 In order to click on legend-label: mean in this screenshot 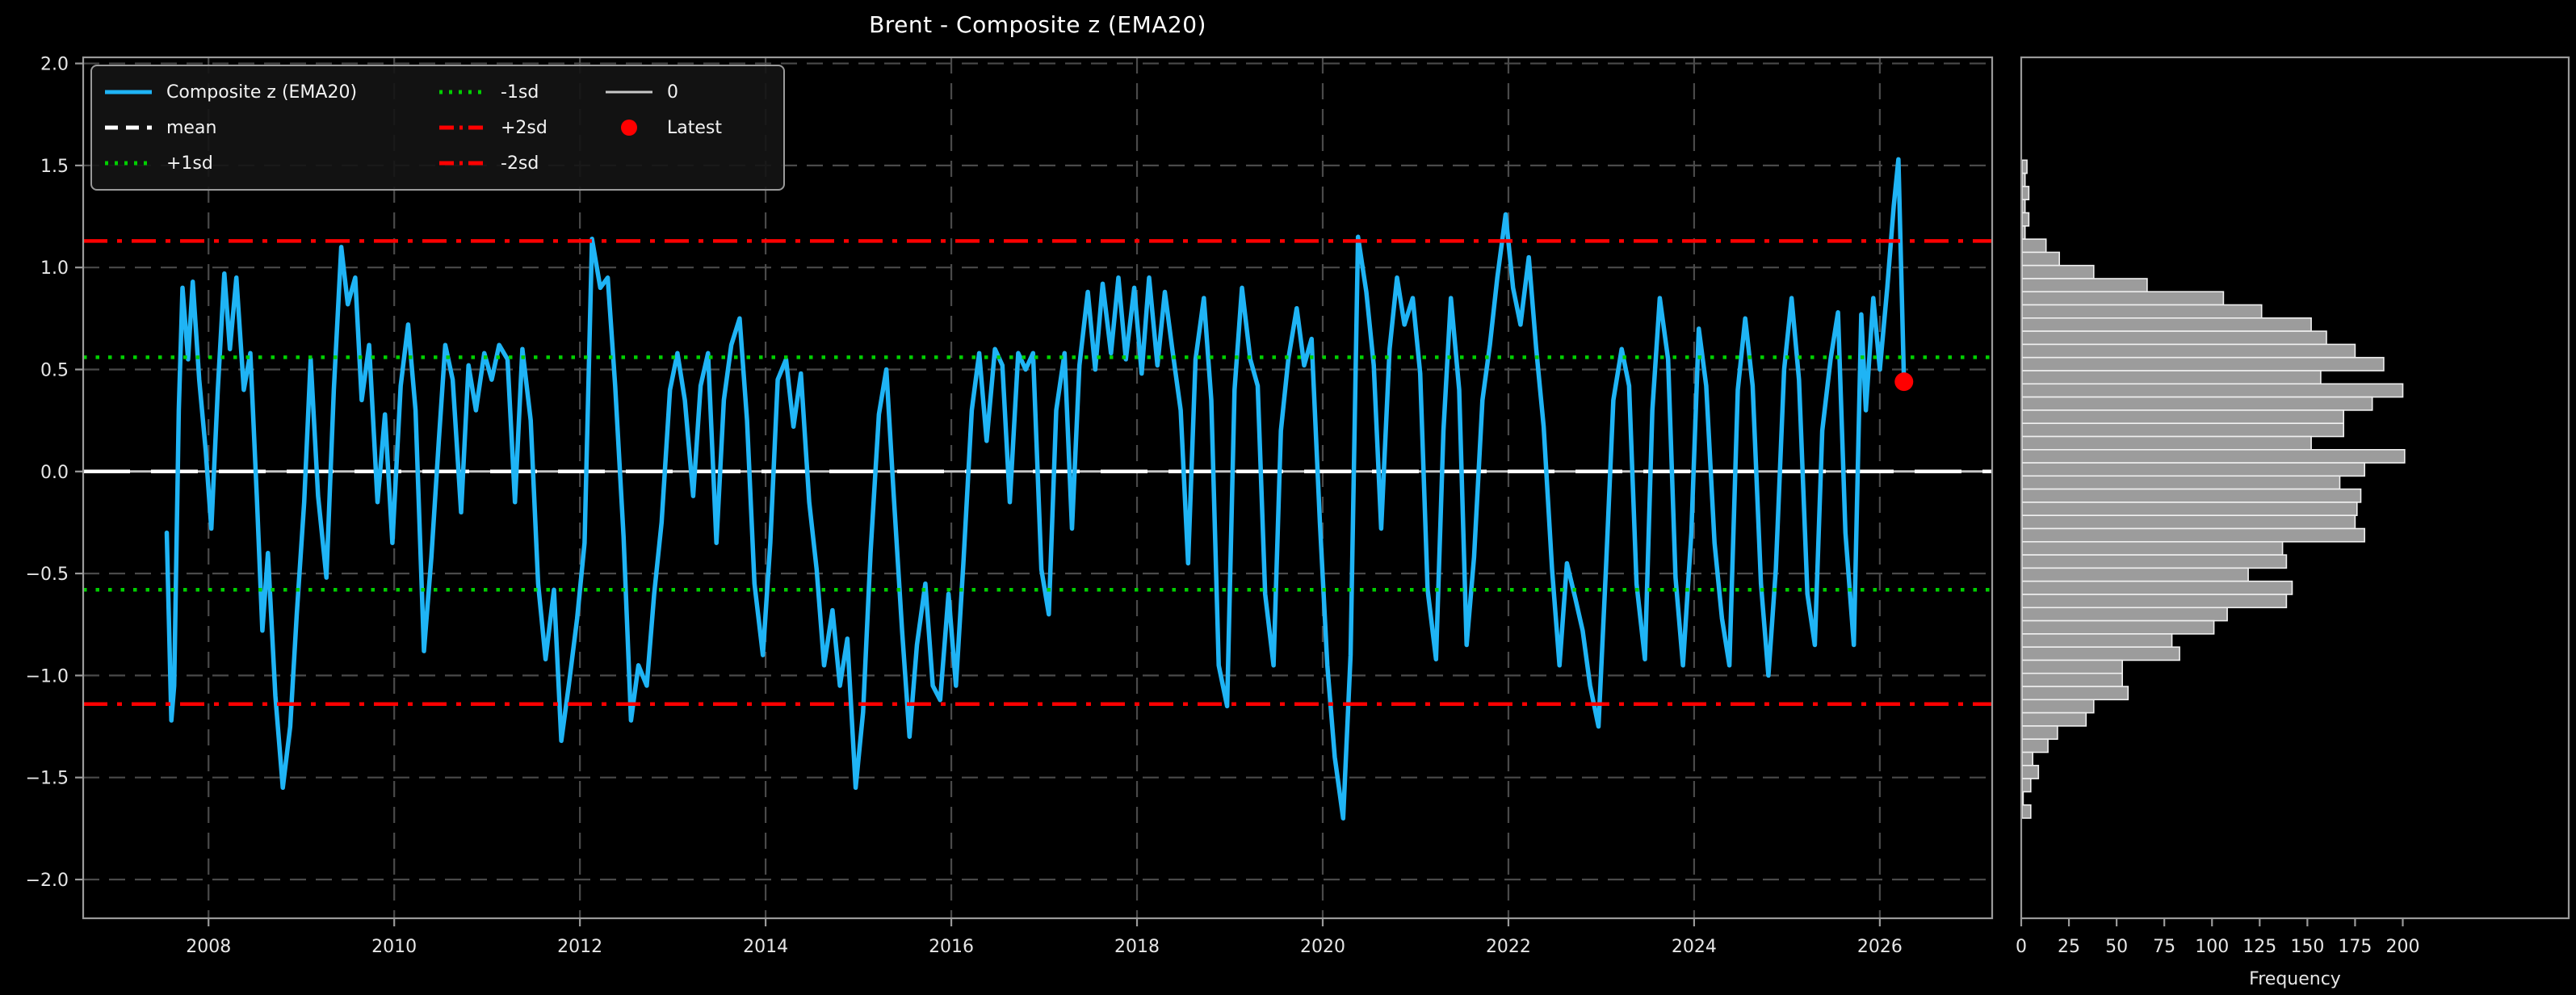, I will do `click(191, 127)`.